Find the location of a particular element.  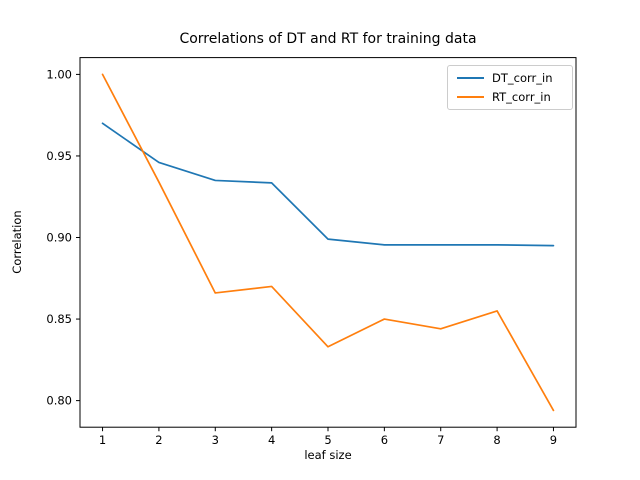

x-tick-label: 9 is located at coordinates (553, 440).